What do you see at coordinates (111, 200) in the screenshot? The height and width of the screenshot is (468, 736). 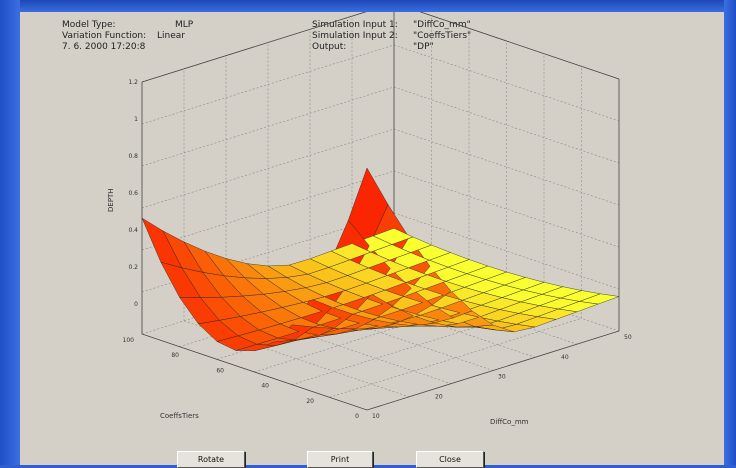 I see `z-axis-label: DEPTH` at bounding box center [111, 200].